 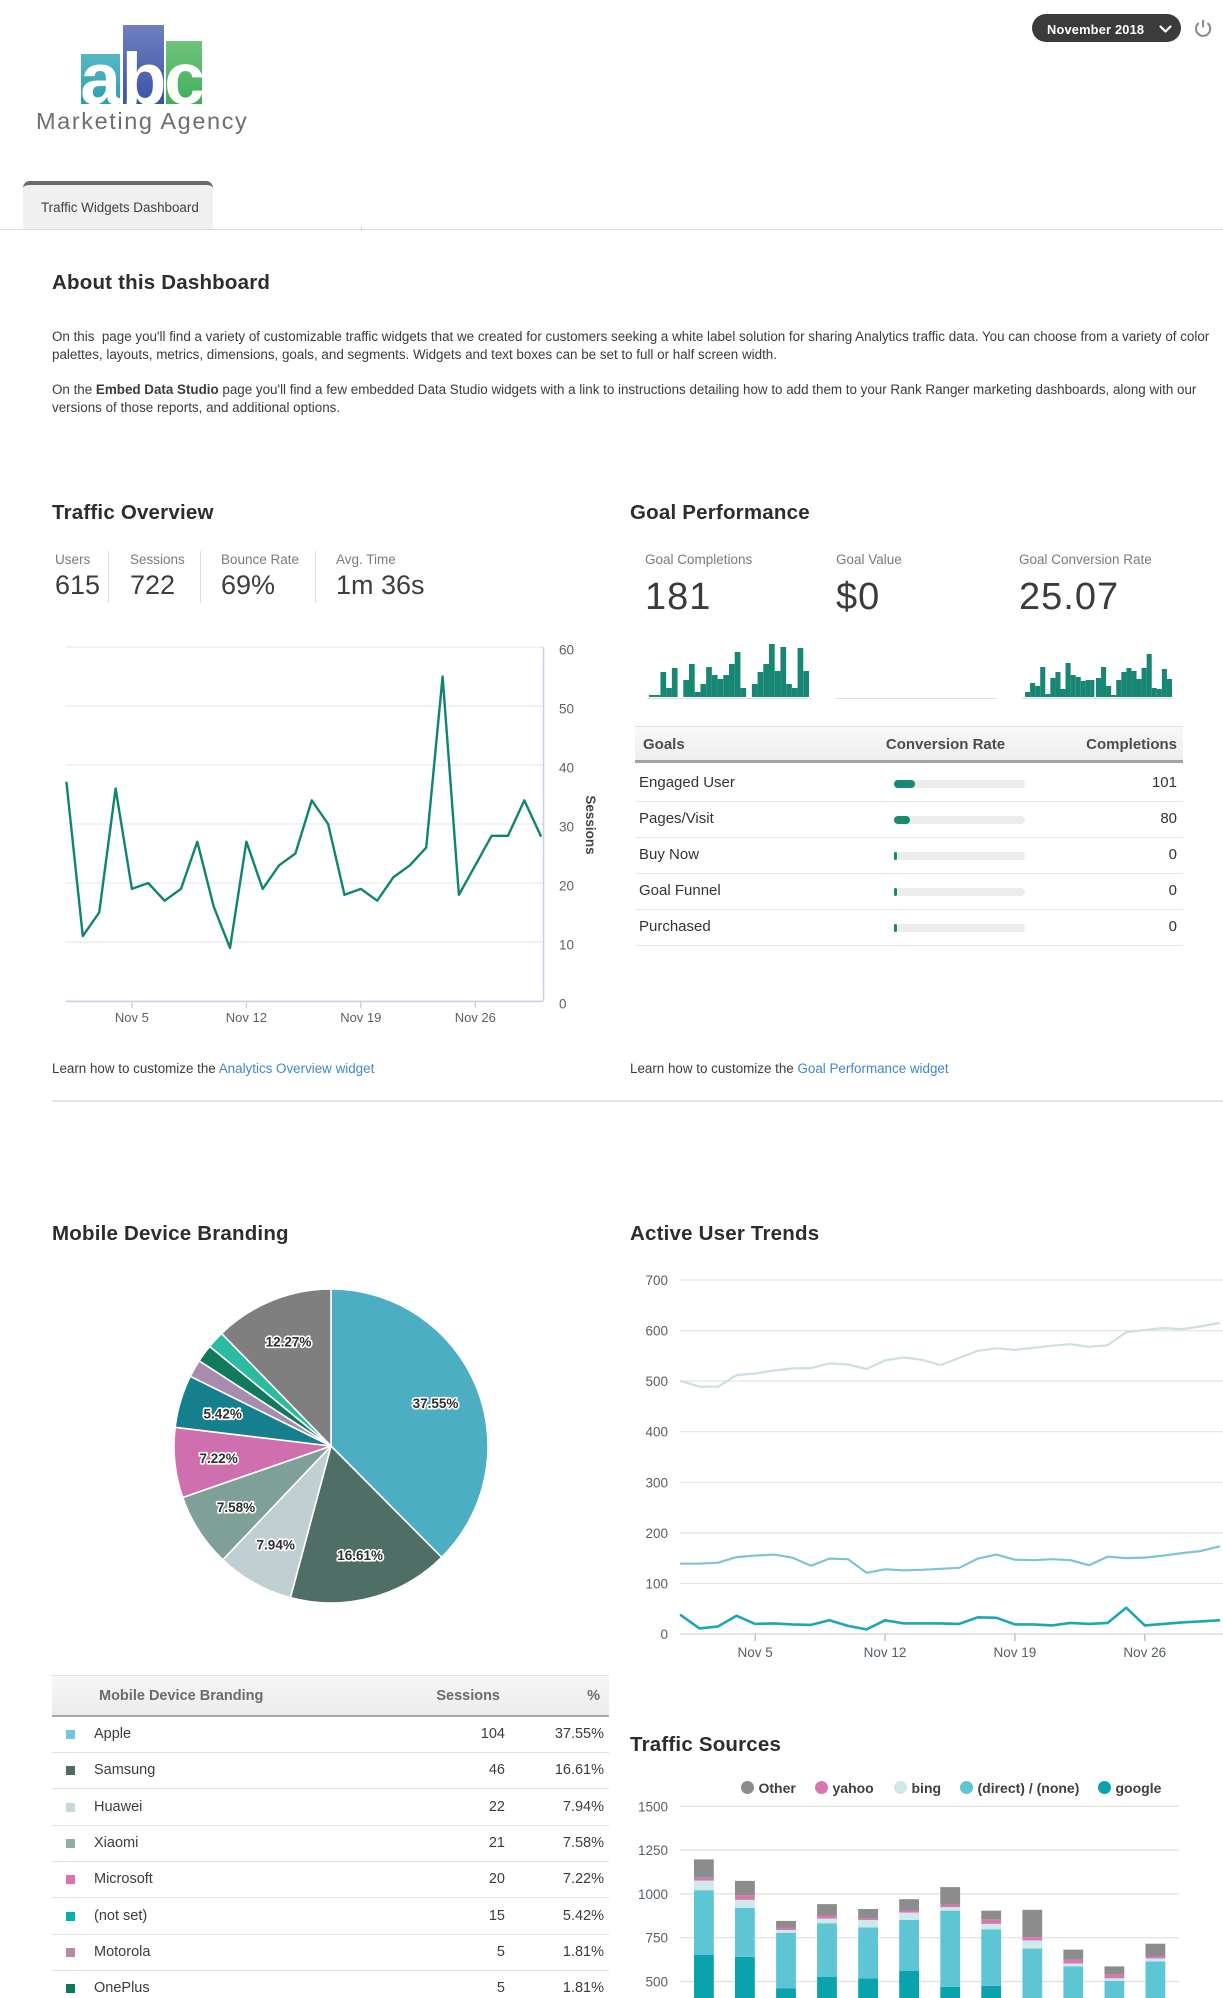 What do you see at coordinates (656, 1938) in the screenshot?
I see `svg-text: 750` at bounding box center [656, 1938].